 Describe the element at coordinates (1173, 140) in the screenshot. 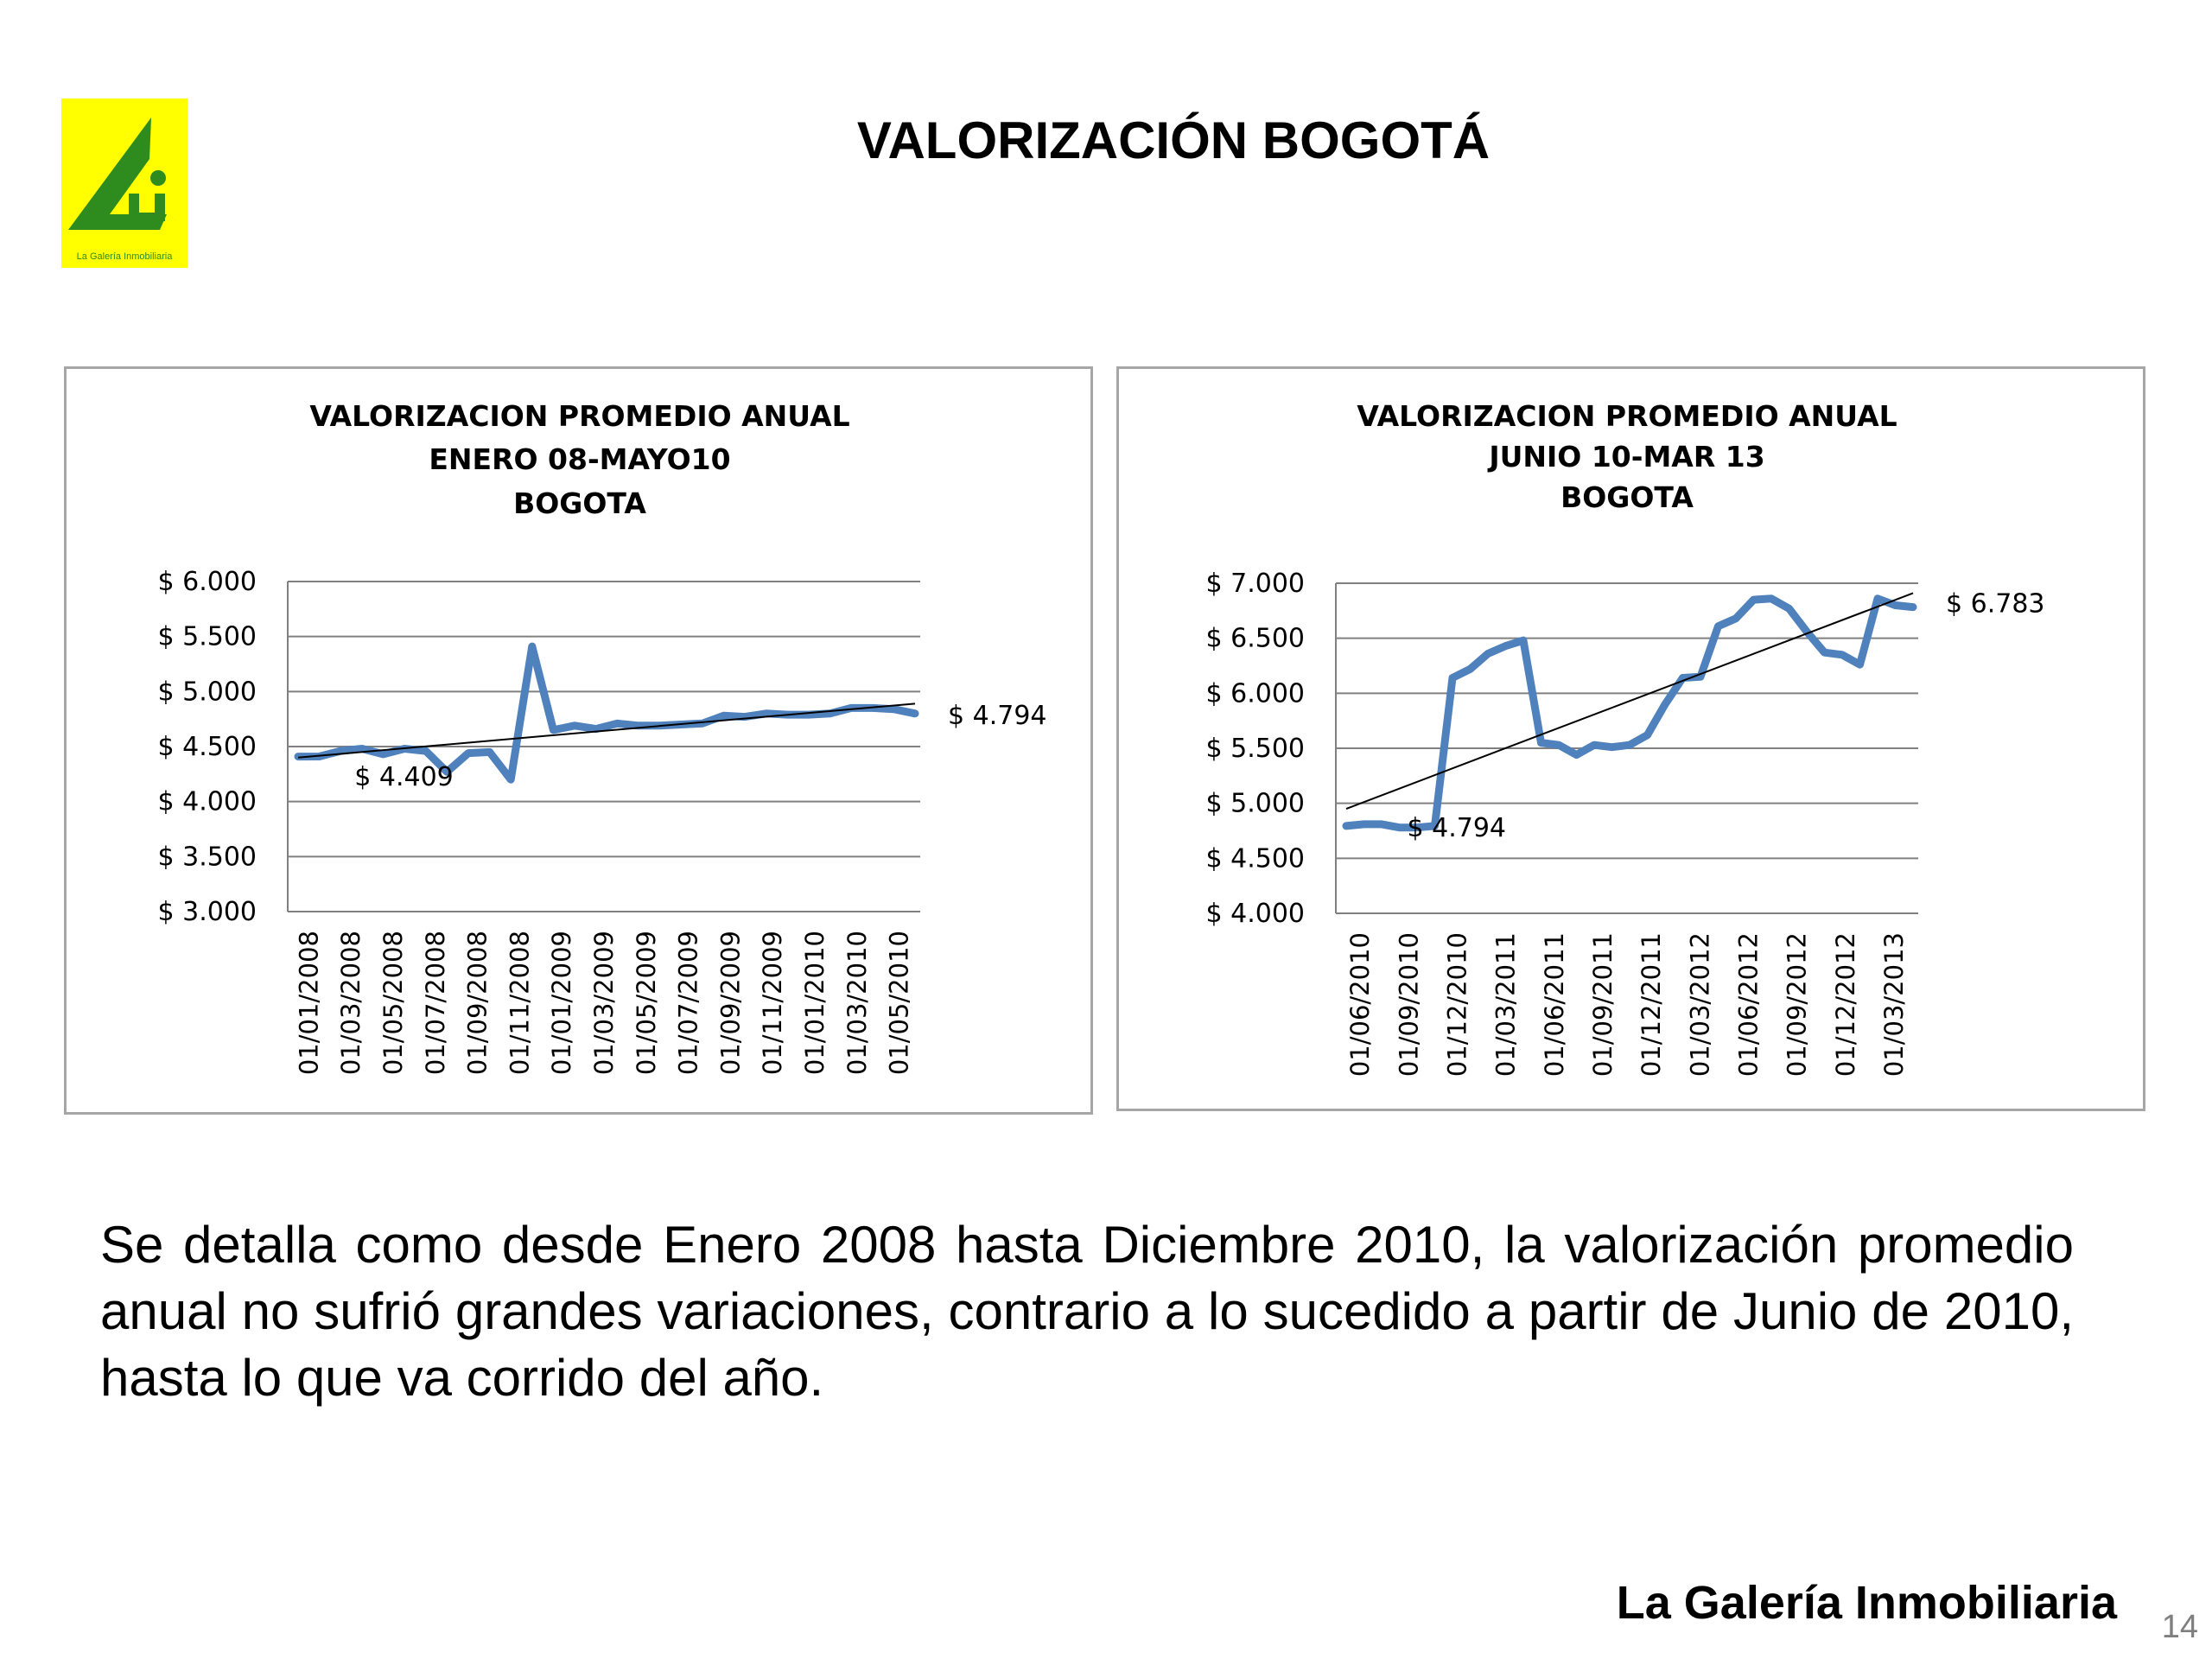

I see `slide-title: VALORIZACIÓN BOGOTÁ` at that location.